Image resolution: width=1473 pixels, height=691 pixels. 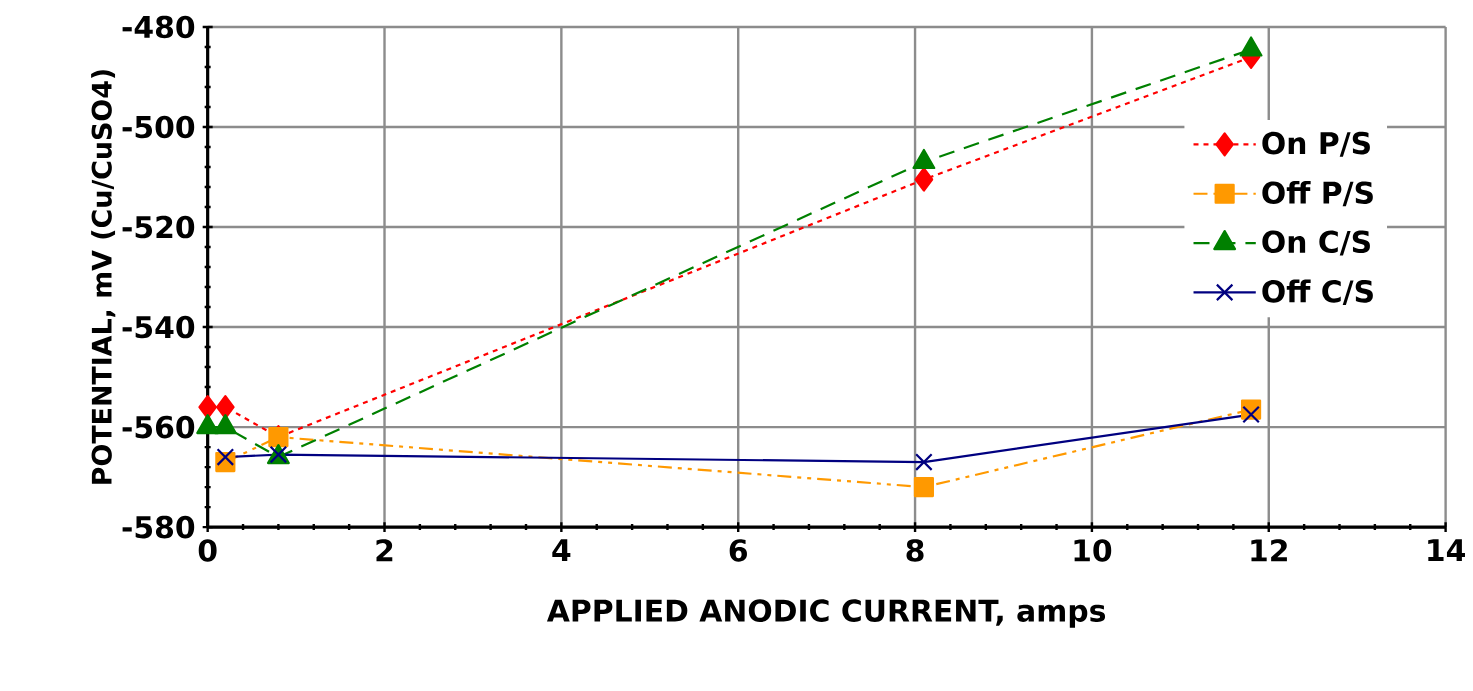 What do you see at coordinates (103, 277) in the screenshot?
I see `y-axis-title: POTENTIAL, mV (Cu/CuSO4)` at bounding box center [103, 277].